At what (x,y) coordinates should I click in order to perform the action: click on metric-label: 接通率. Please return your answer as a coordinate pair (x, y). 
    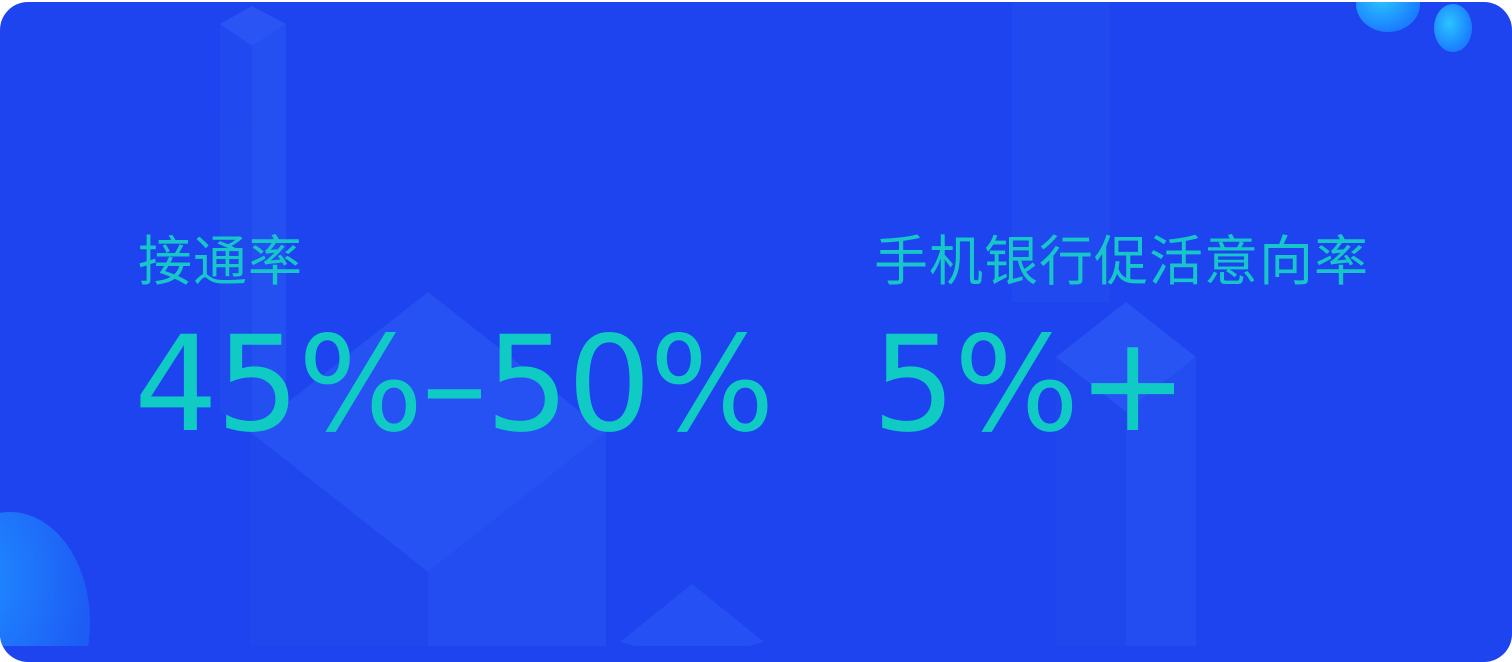
    Looking at the image, I should click on (220, 261).